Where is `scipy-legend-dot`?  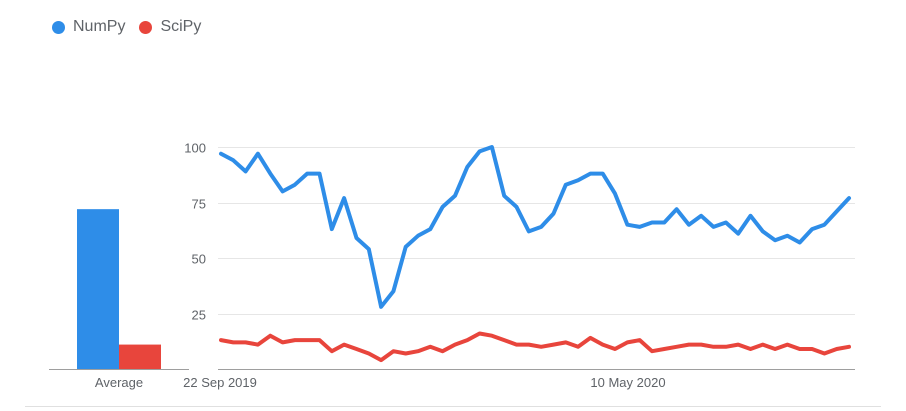
scipy-legend-dot is located at coordinates (146, 27).